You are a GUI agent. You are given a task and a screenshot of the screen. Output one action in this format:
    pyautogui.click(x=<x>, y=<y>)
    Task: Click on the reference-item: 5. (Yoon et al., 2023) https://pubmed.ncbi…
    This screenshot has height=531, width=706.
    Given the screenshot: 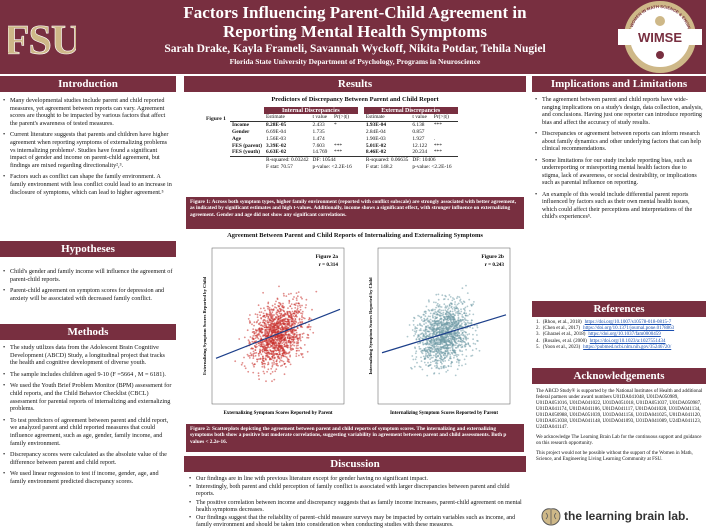 What is the action you would take?
    pyautogui.click(x=621, y=348)
    